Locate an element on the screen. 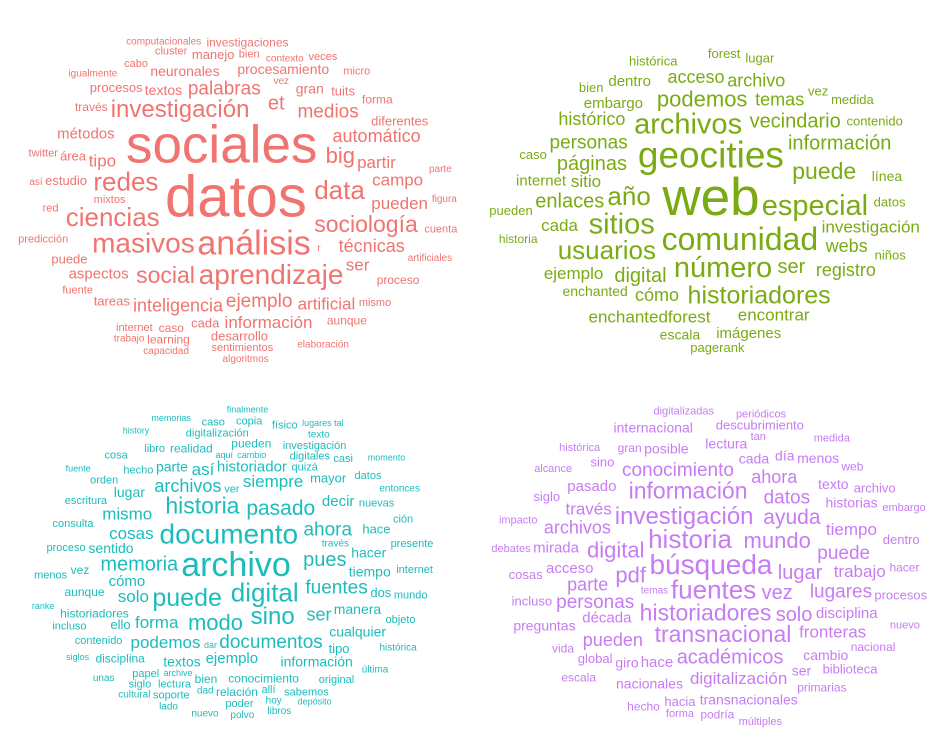  word-label: quizá is located at coordinates (305, 467).